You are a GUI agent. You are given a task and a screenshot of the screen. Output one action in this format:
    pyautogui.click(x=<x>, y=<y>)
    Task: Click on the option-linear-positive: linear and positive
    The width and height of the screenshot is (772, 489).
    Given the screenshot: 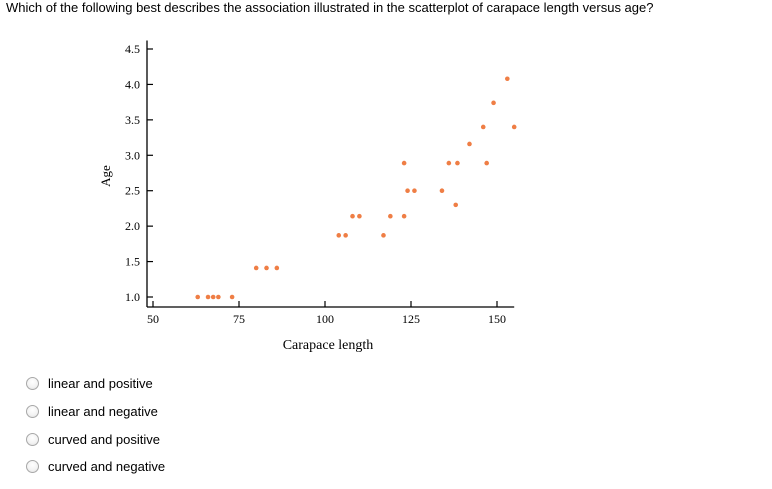 What is the action you would take?
    pyautogui.click(x=95, y=384)
    